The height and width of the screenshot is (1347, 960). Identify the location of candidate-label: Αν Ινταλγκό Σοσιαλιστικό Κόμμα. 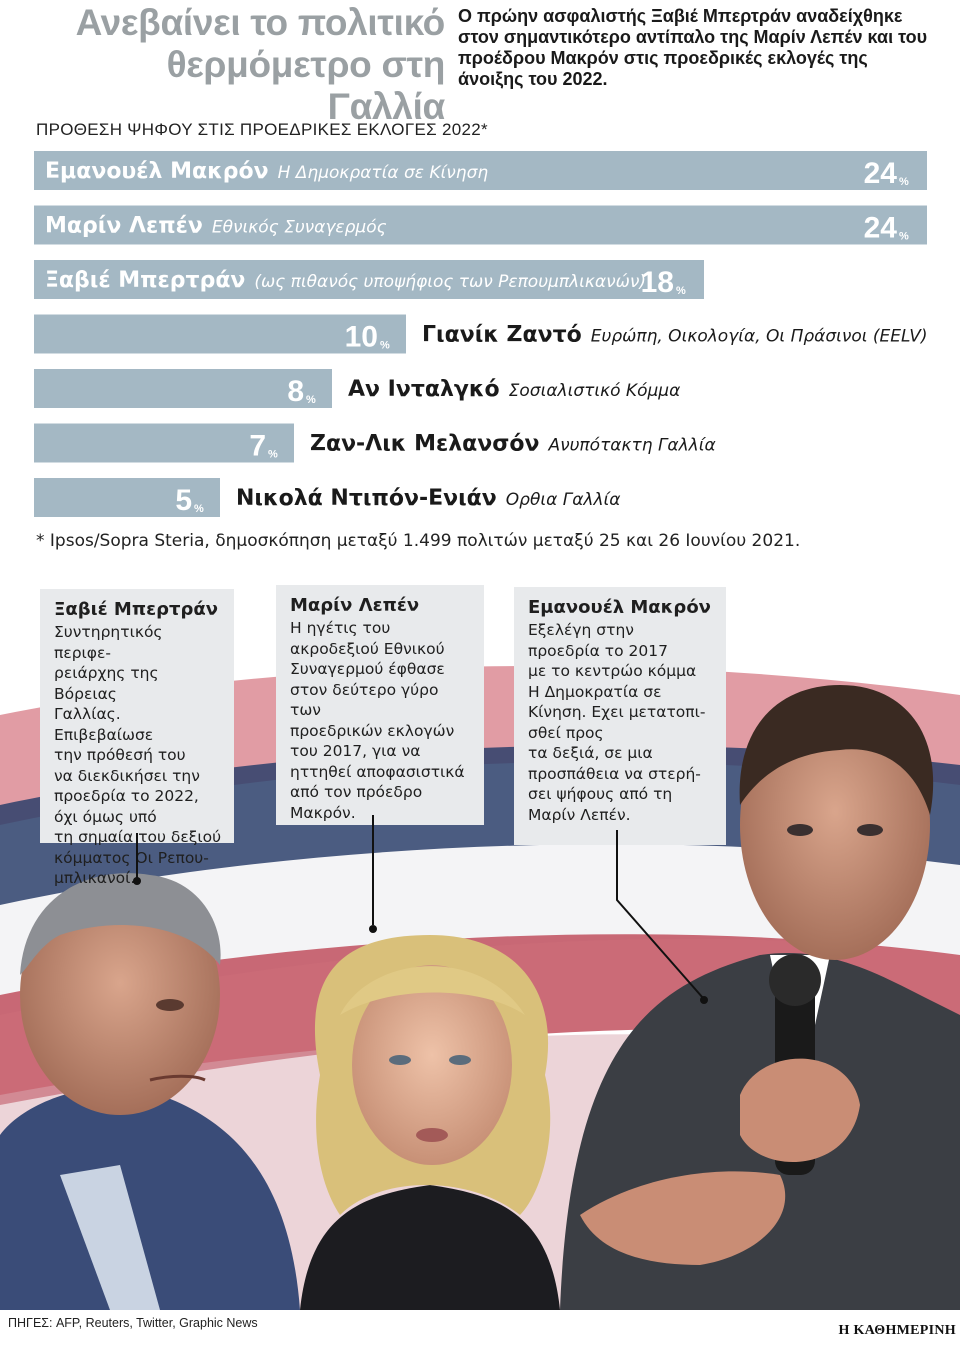
(514, 389).